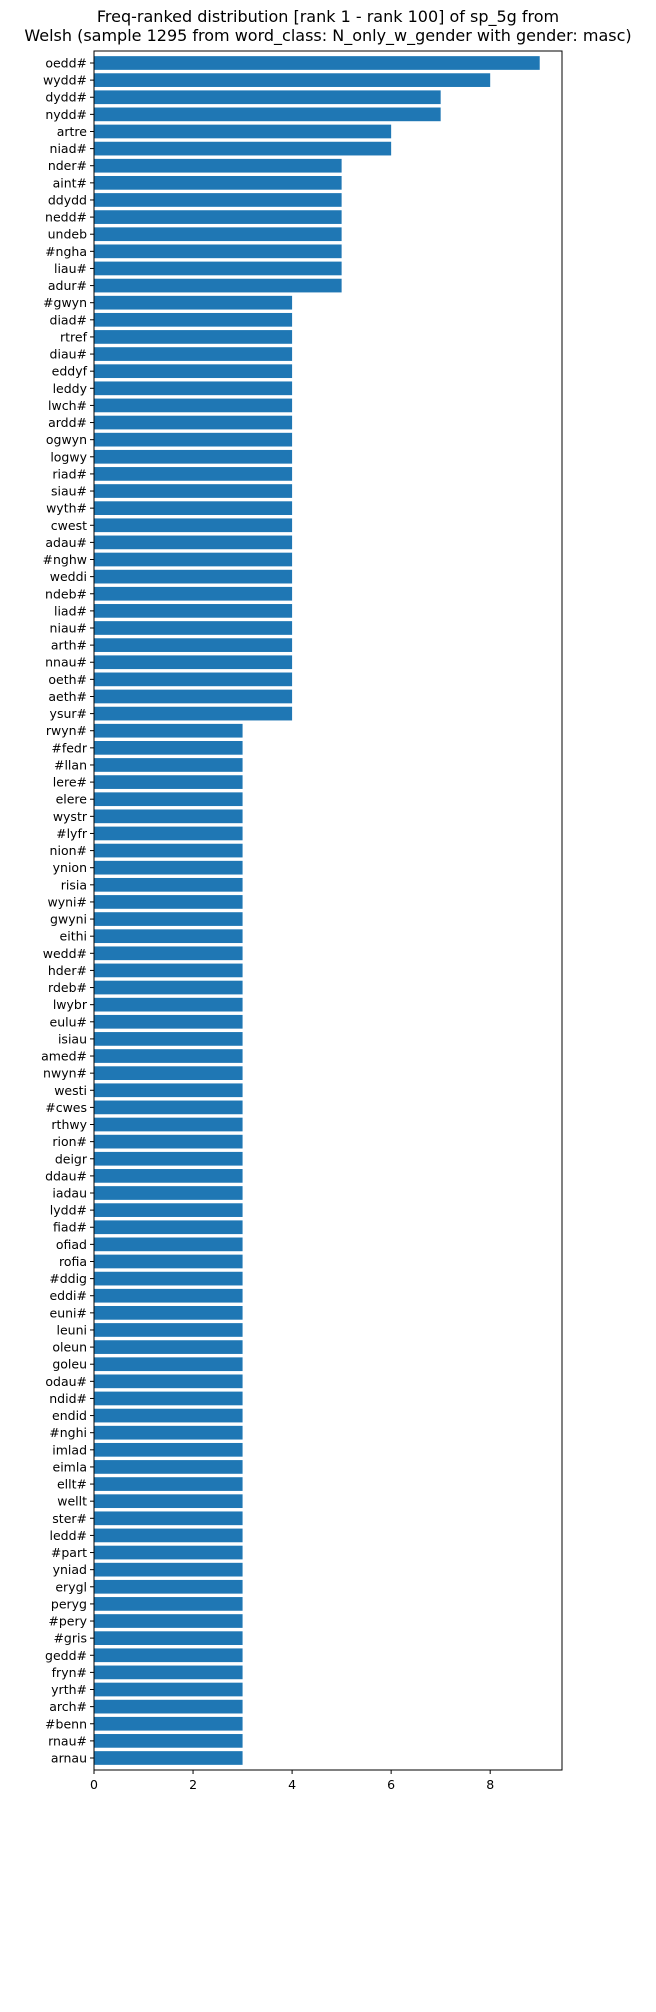 This screenshot has height=2012, width=656. Describe the element at coordinates (70, 867) in the screenshot. I see `y-tick-label: ynion` at that location.